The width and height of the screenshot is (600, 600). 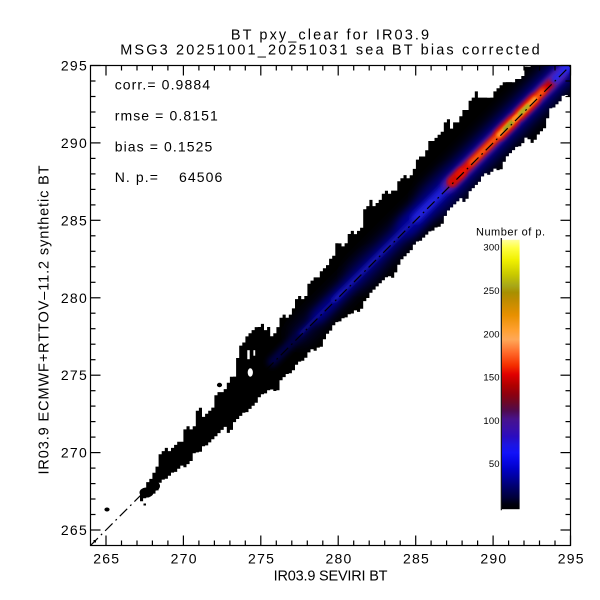 I want to click on svg-text: N. p.= 64506, so click(x=169, y=177).